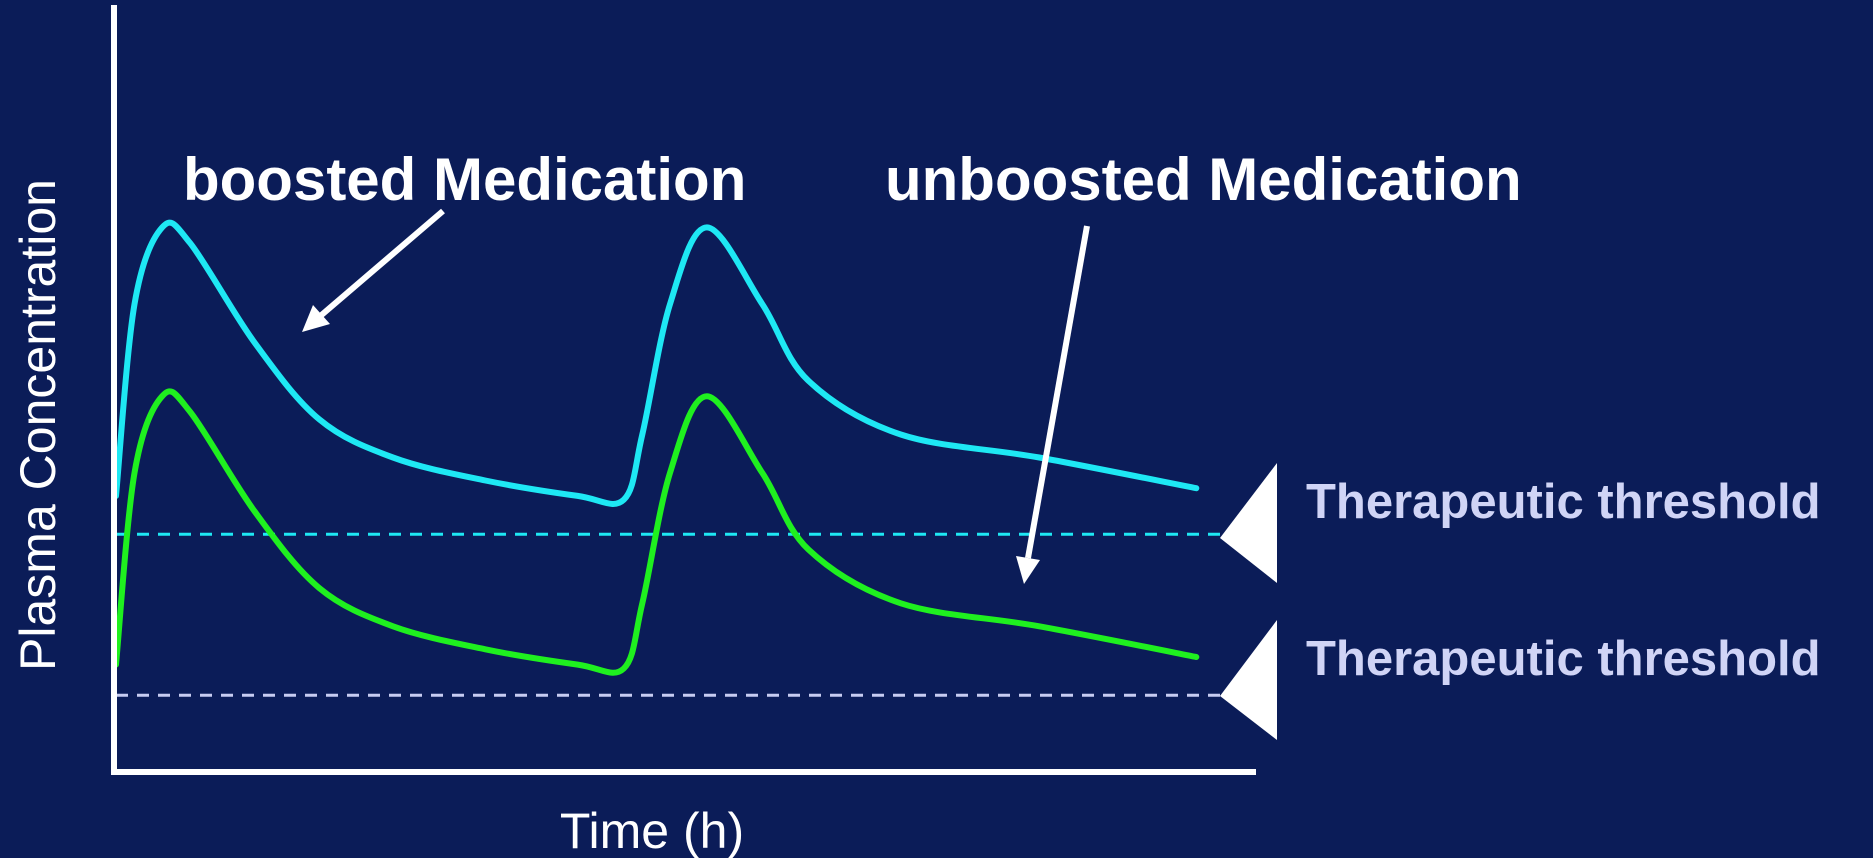  I want to click on boosted-arrow-shaft, so click(380, 264).